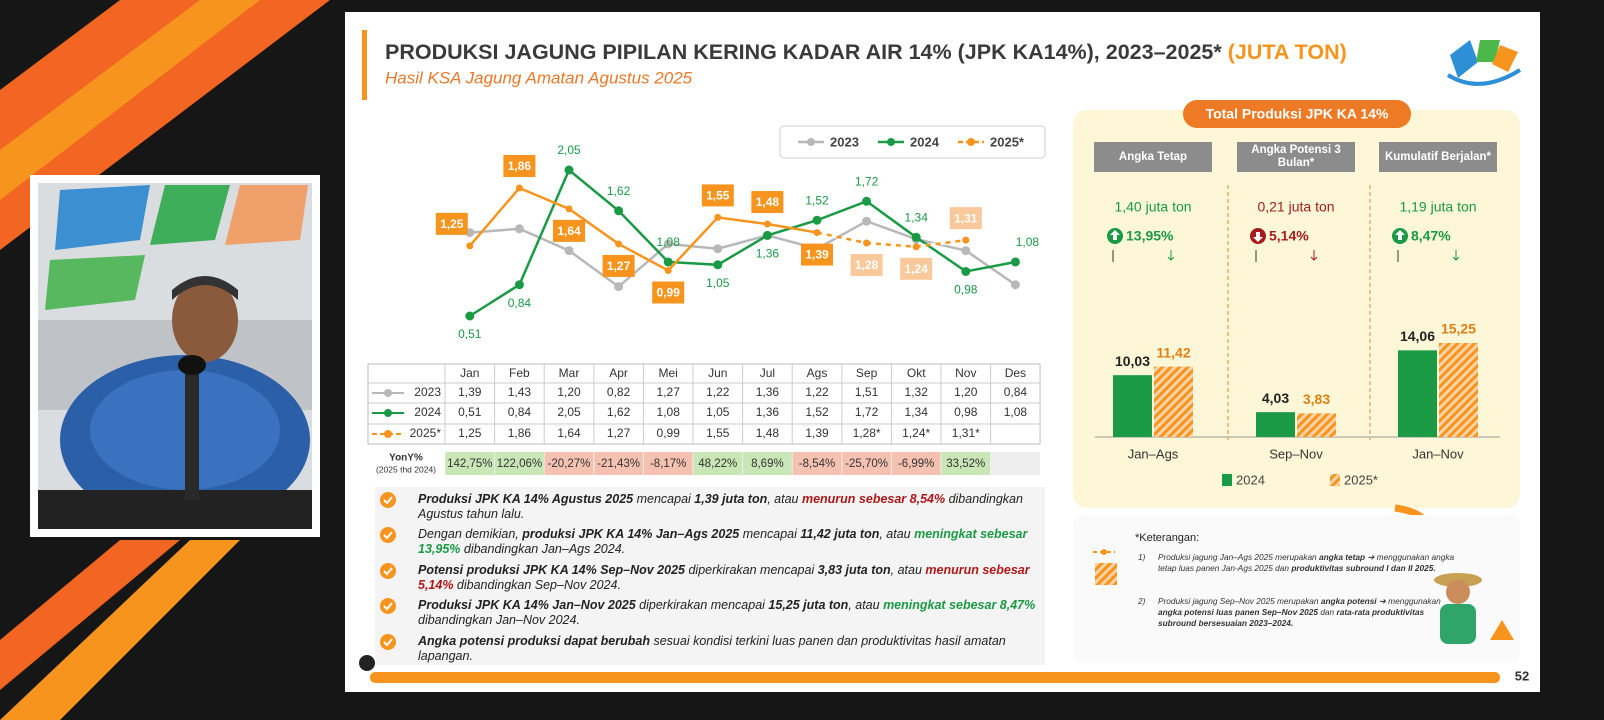 This screenshot has height=720, width=1604. What do you see at coordinates (1258, 237) in the screenshot?
I see `direction-arrow` at bounding box center [1258, 237].